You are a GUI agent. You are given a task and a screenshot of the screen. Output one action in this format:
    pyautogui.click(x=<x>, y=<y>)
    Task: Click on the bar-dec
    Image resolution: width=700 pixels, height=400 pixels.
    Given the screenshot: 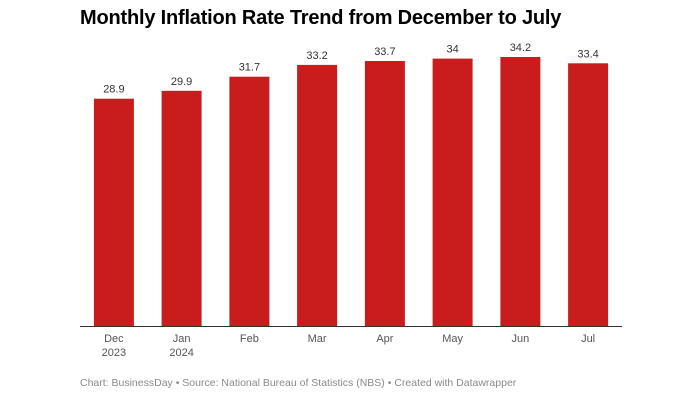 What is the action you would take?
    pyautogui.click(x=113, y=212)
    